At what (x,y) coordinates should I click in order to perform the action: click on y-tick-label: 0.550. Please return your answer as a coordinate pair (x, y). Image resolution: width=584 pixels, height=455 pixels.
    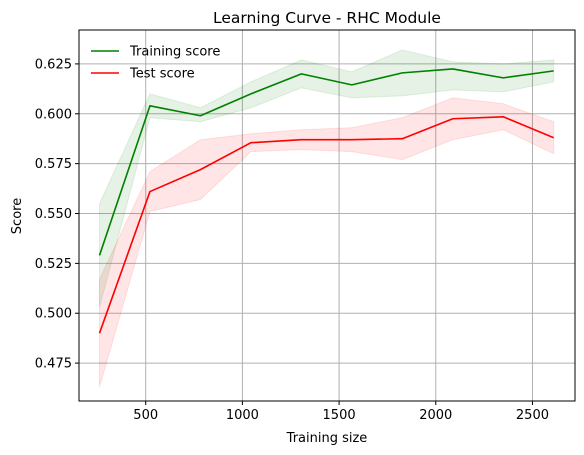
    Looking at the image, I should click on (53, 214).